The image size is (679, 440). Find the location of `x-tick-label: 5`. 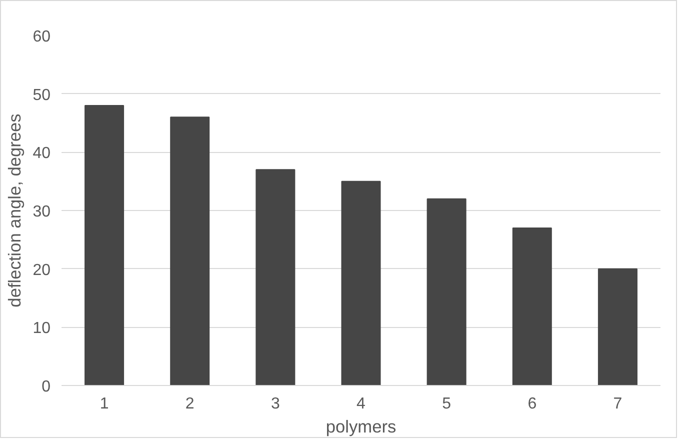

x-tick-label: 5 is located at coordinates (447, 404).